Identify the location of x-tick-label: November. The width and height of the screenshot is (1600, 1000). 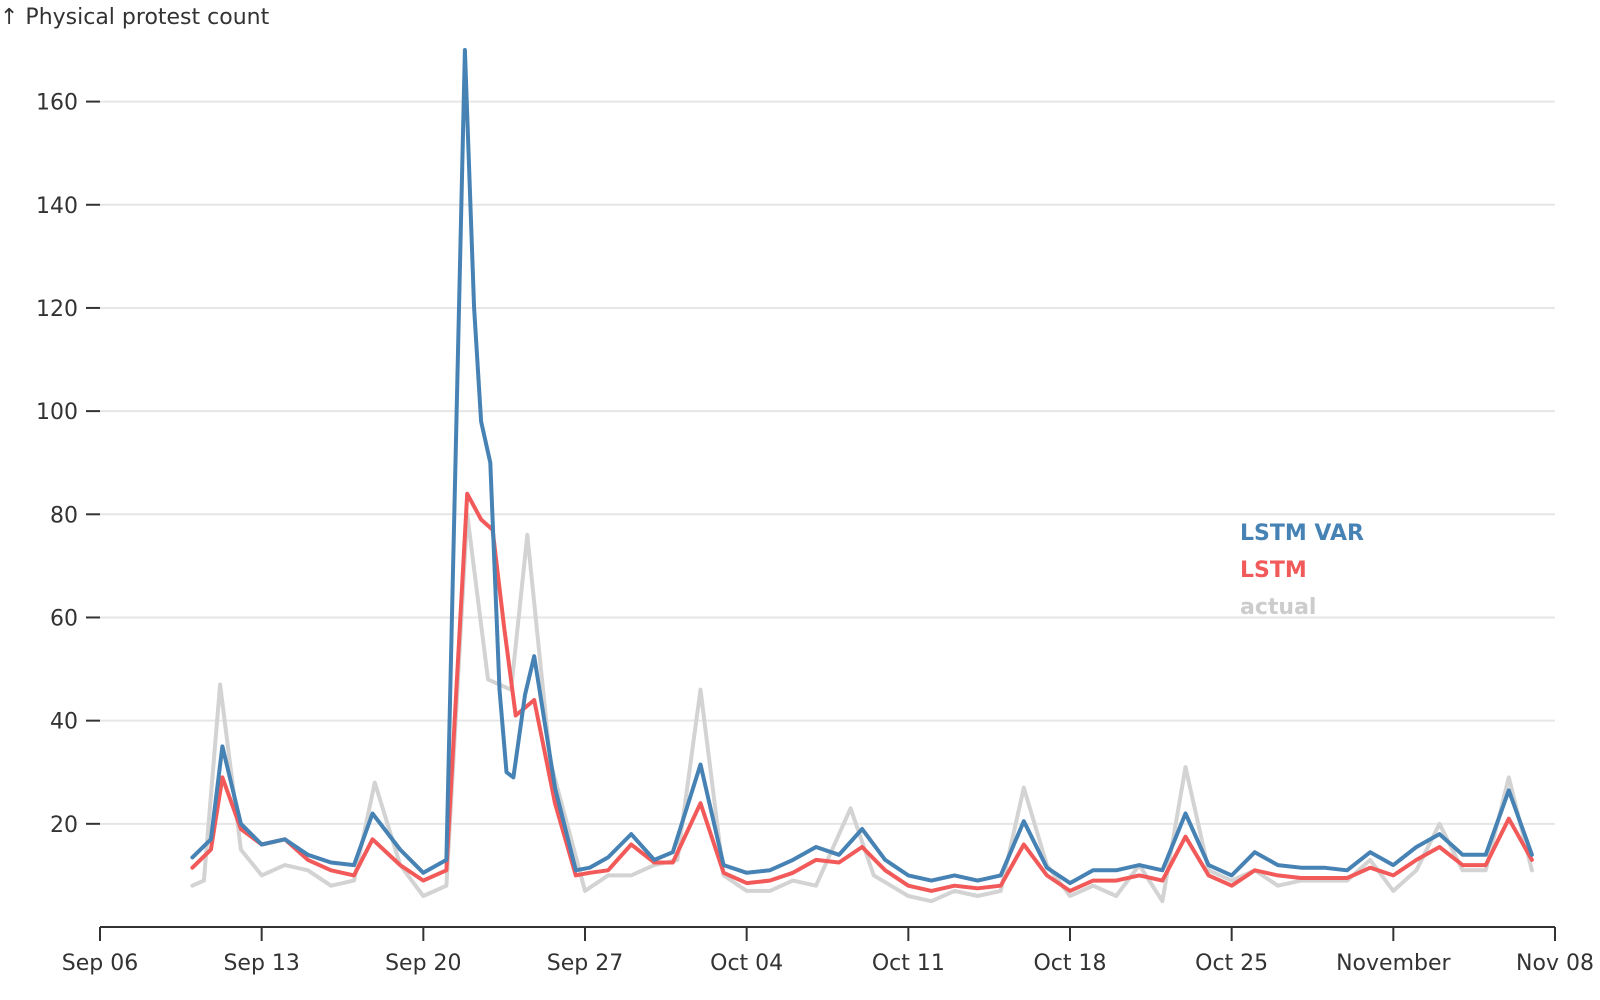
(1393, 963).